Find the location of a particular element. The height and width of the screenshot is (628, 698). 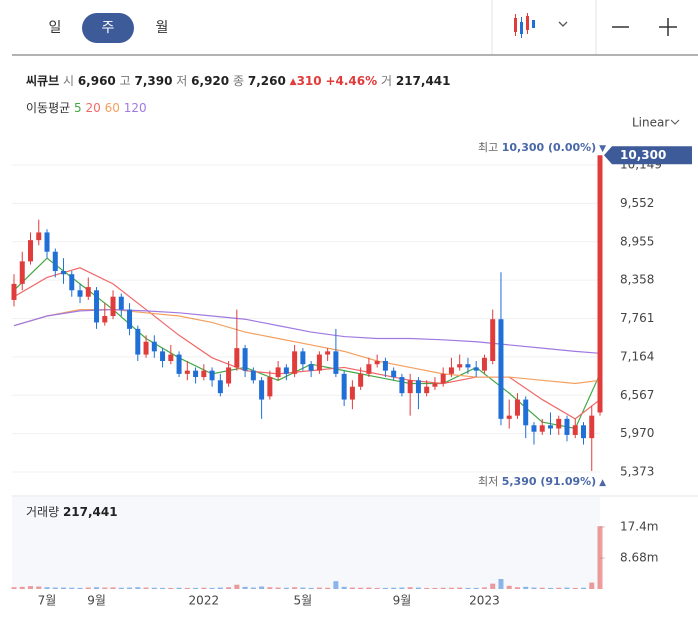

high-annotation: 최고 10,300 (0.00%) ▼ is located at coordinates (542, 147).